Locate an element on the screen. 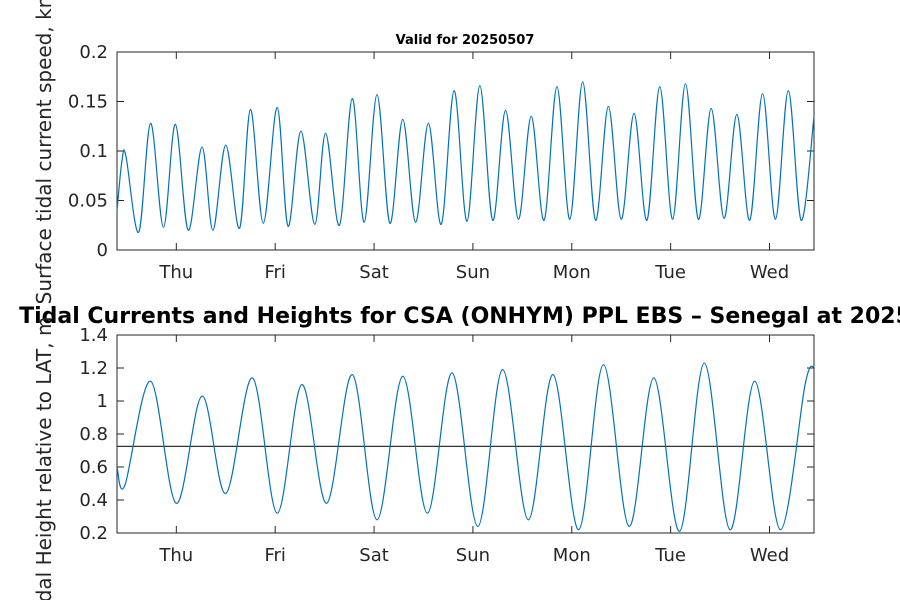 The height and width of the screenshot is (600, 900). y-tick-label: 0.6 is located at coordinates (93, 467).